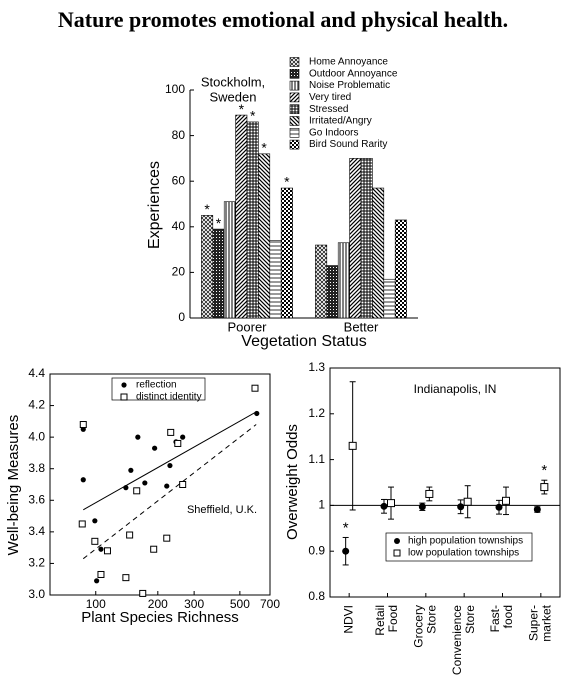 The width and height of the screenshot is (566, 683). Describe the element at coordinates (380, 620) in the screenshot. I see `x-tick-label: Retail` at that location.